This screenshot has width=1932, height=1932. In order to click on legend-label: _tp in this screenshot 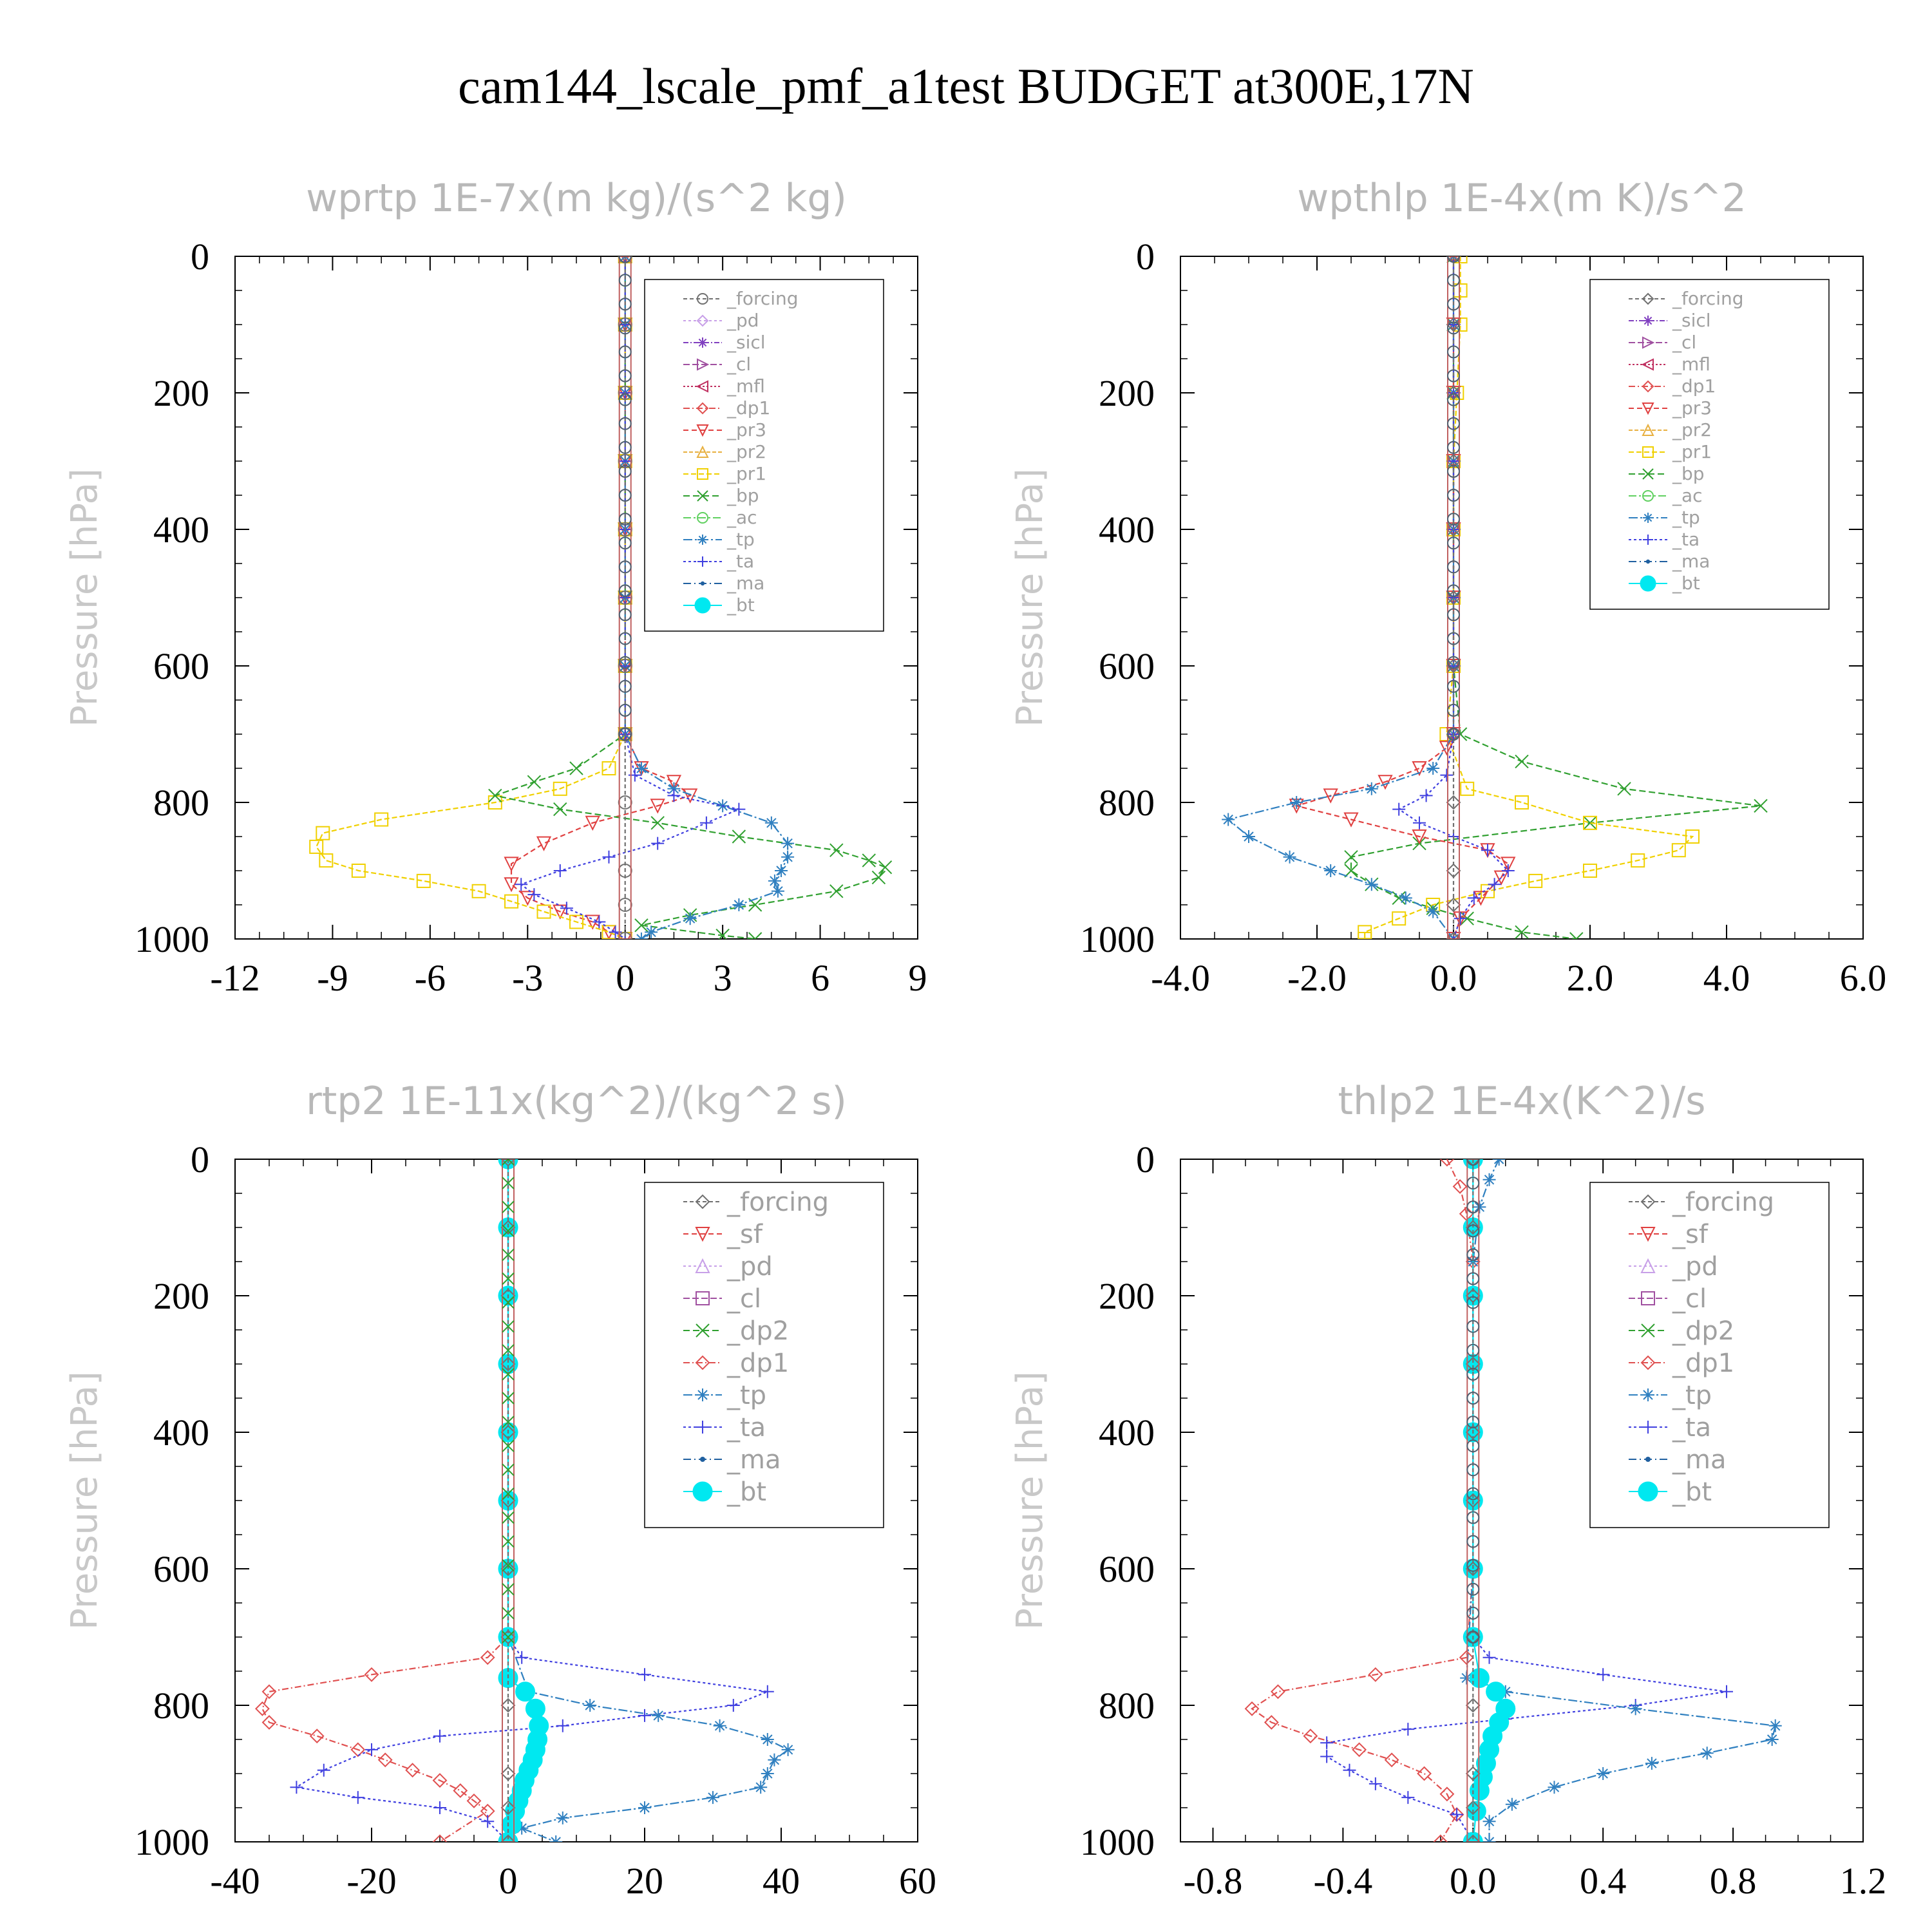, I will do `click(1686, 517)`.